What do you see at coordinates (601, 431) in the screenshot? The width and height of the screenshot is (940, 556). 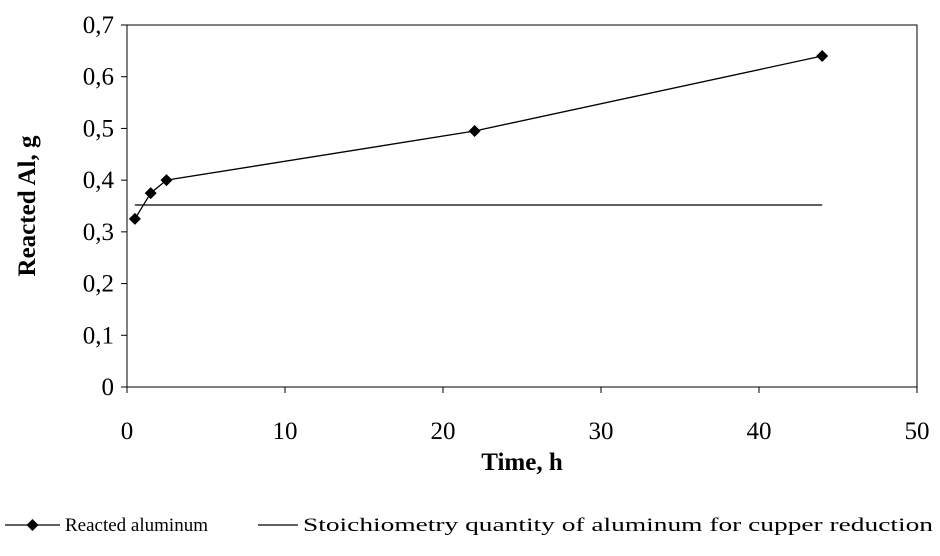 I see `x-tick-label: 30` at bounding box center [601, 431].